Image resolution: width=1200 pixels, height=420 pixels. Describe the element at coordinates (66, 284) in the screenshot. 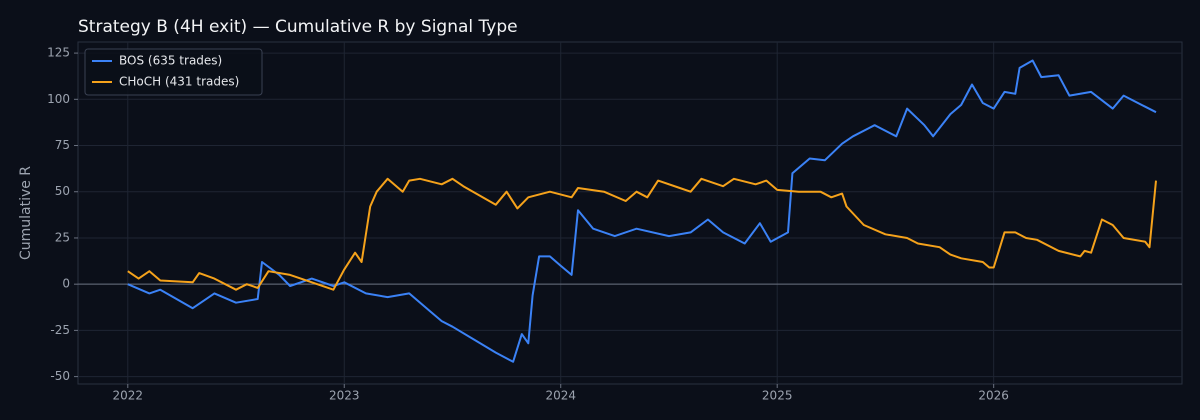

I see `y-tick-label: 0` at that location.